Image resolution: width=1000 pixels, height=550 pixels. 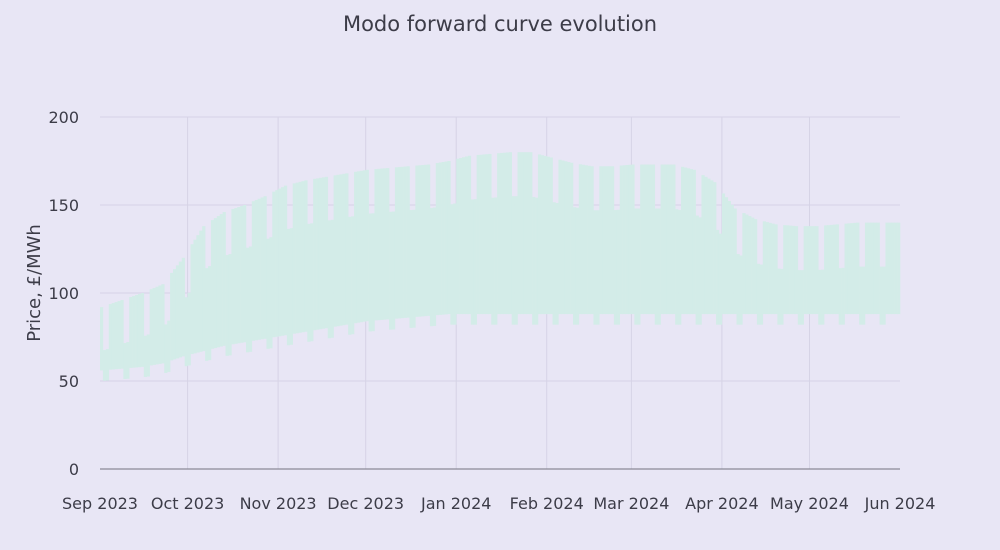 What do you see at coordinates (631, 503) in the screenshot?
I see `x-tick-label: Mar 2024` at bounding box center [631, 503].